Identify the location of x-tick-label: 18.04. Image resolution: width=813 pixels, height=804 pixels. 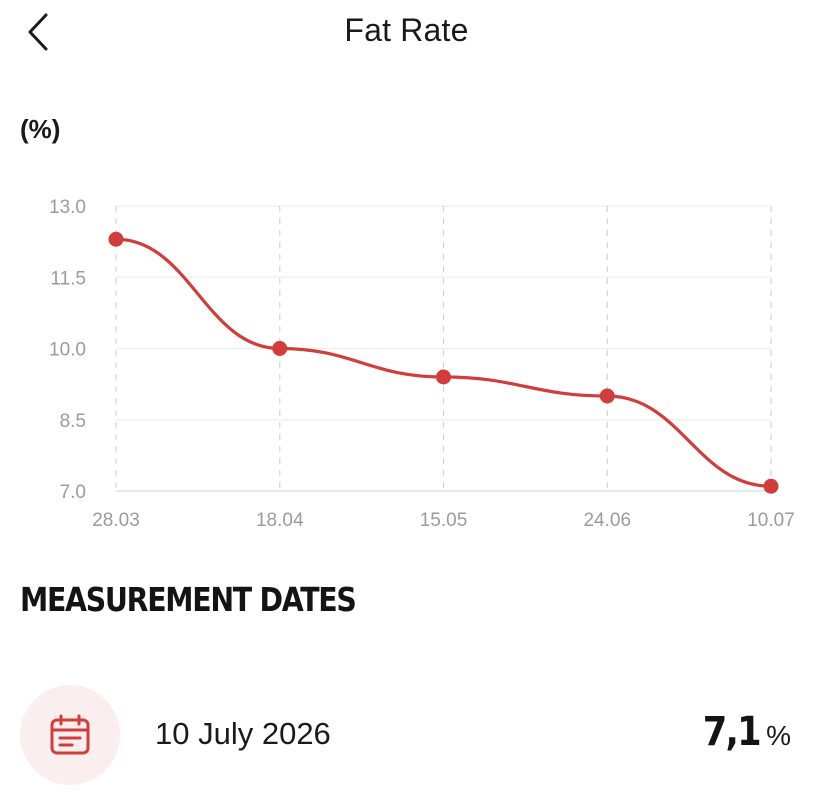
(280, 520).